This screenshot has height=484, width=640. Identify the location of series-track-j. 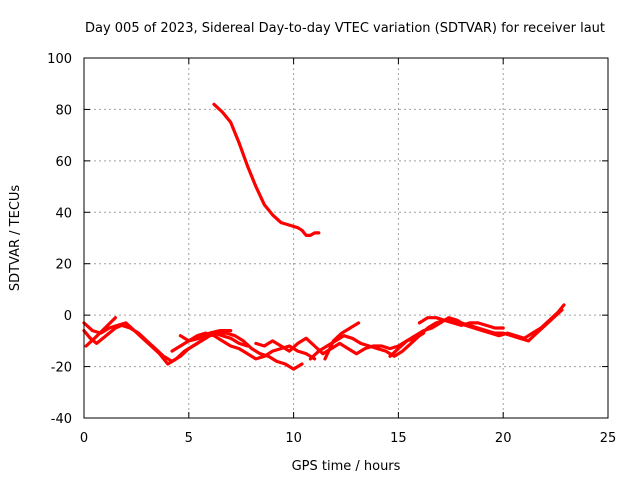
(461, 323).